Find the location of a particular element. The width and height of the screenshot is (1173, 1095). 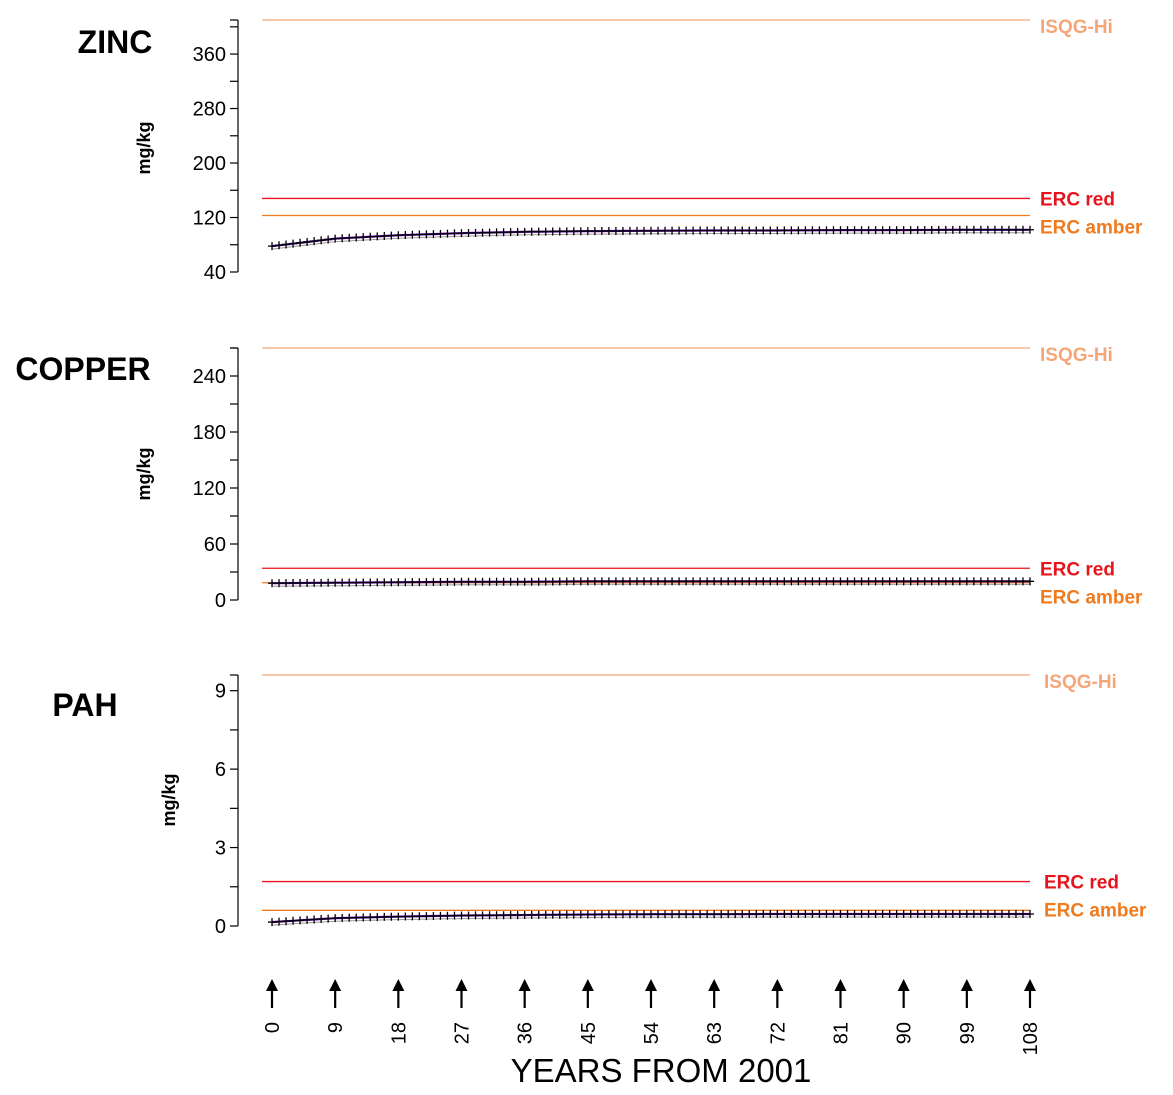

panel-title: COPPER is located at coordinates (82, 369).